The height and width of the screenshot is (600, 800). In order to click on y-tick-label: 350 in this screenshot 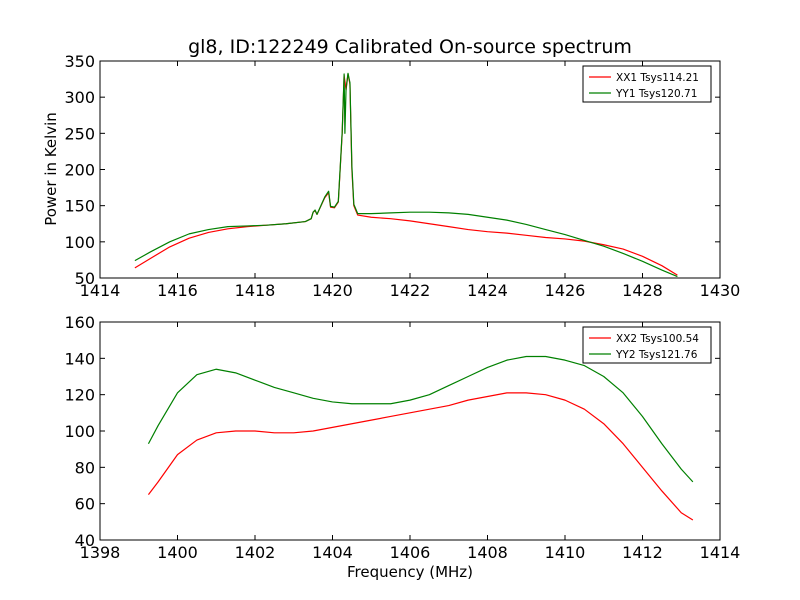, I will do `click(79, 61)`.